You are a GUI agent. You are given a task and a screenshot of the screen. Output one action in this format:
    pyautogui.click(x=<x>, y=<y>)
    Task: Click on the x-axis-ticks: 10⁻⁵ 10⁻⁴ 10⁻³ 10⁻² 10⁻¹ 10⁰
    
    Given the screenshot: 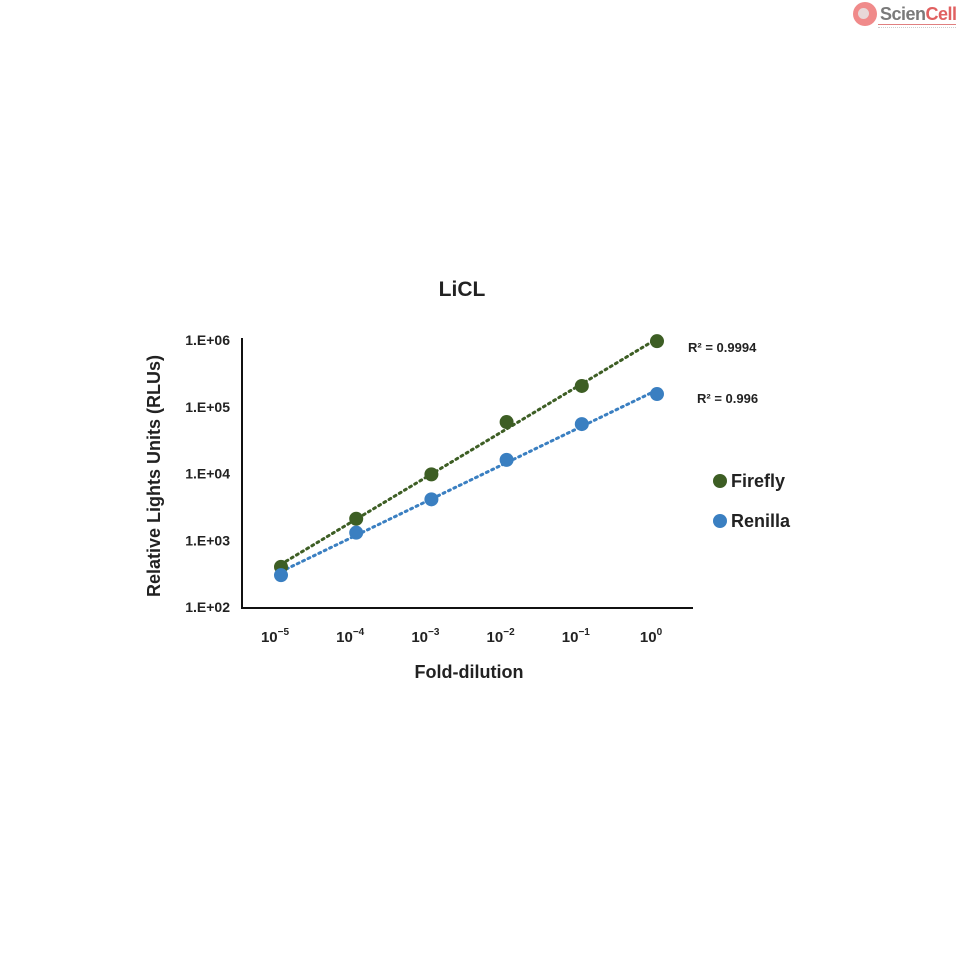 What is the action you would take?
    pyautogui.click(x=462, y=636)
    